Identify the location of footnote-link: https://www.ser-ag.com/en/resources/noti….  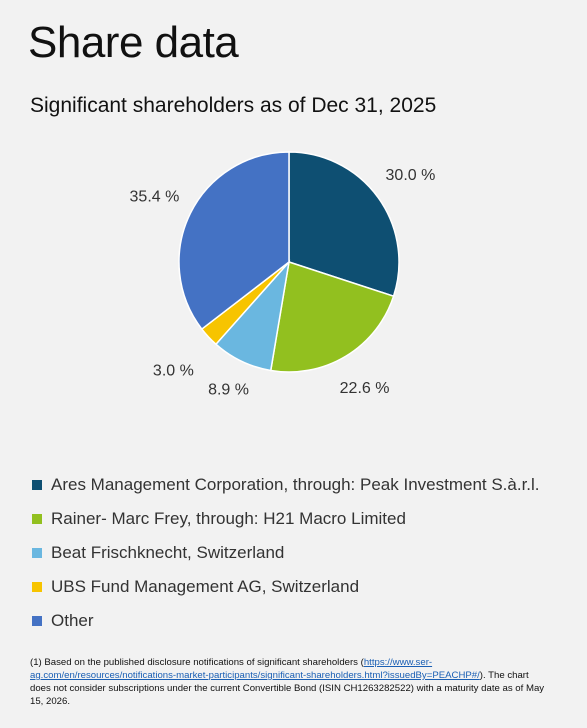
(255, 669).